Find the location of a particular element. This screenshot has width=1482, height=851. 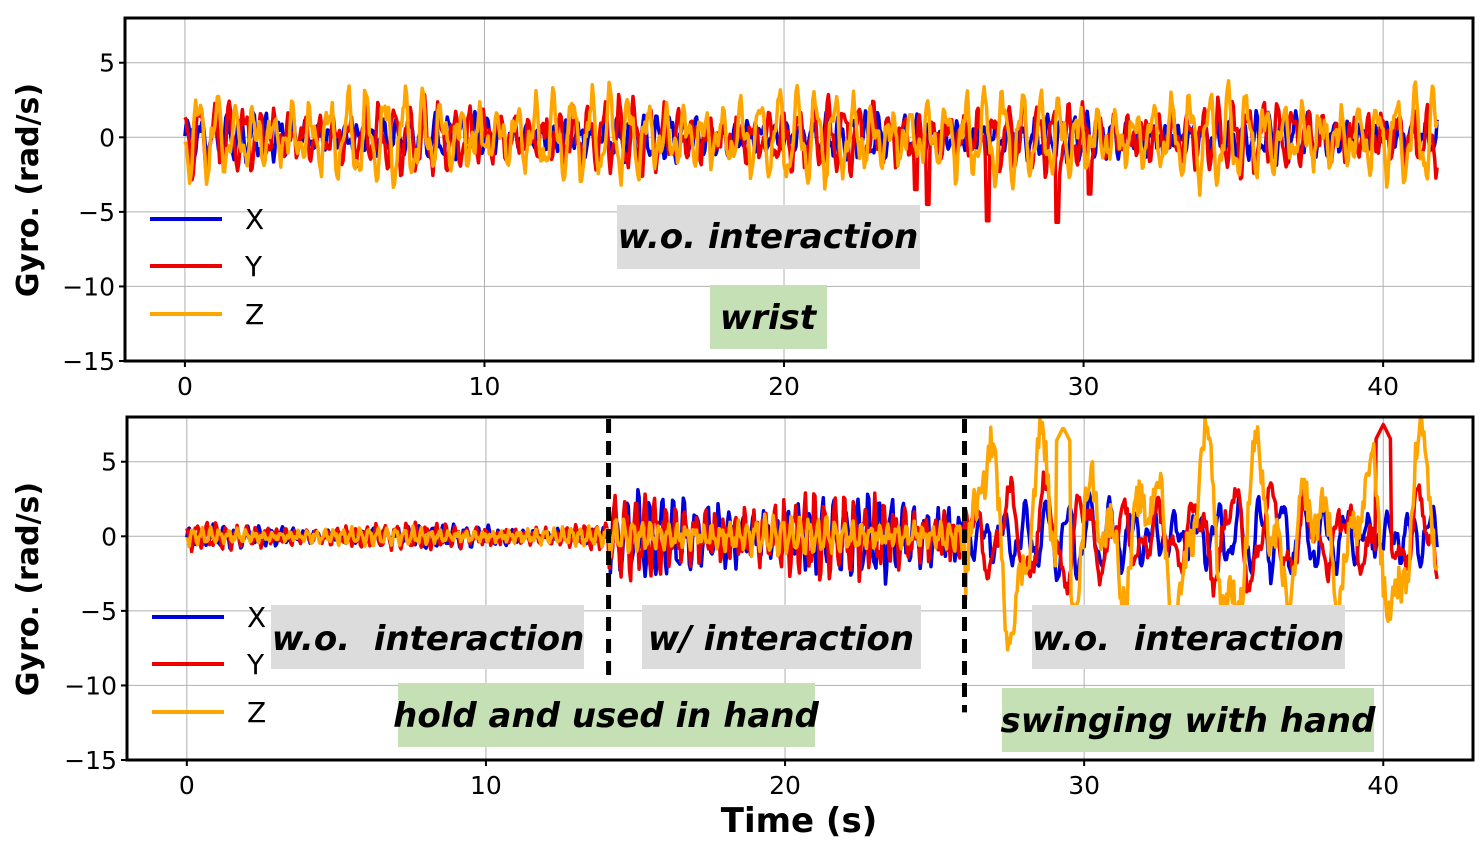

bottom-xtick-label-40: 40 is located at coordinates (1383, 785).